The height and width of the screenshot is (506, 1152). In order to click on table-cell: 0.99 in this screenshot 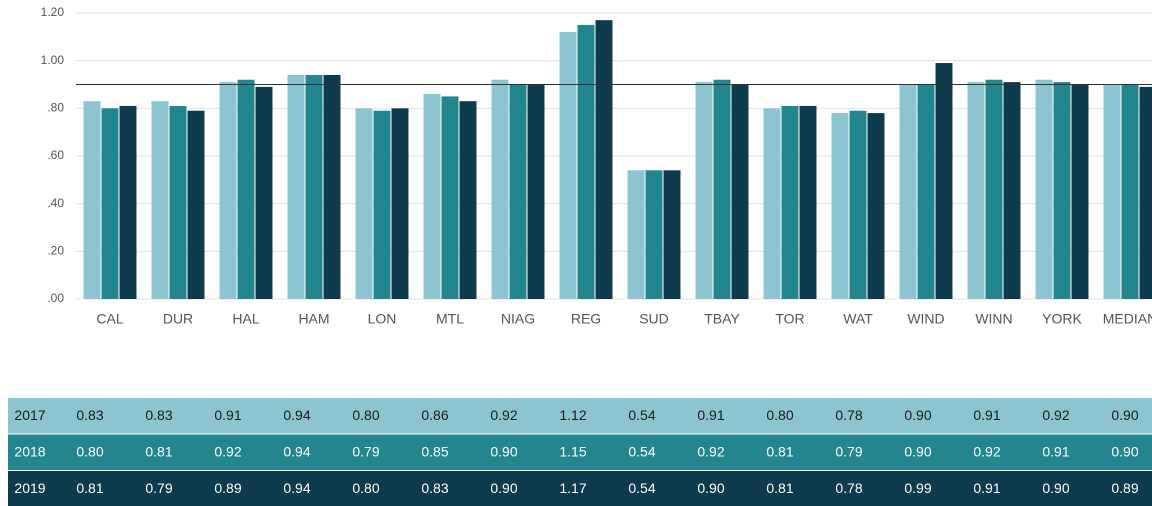, I will do `click(917, 488)`.